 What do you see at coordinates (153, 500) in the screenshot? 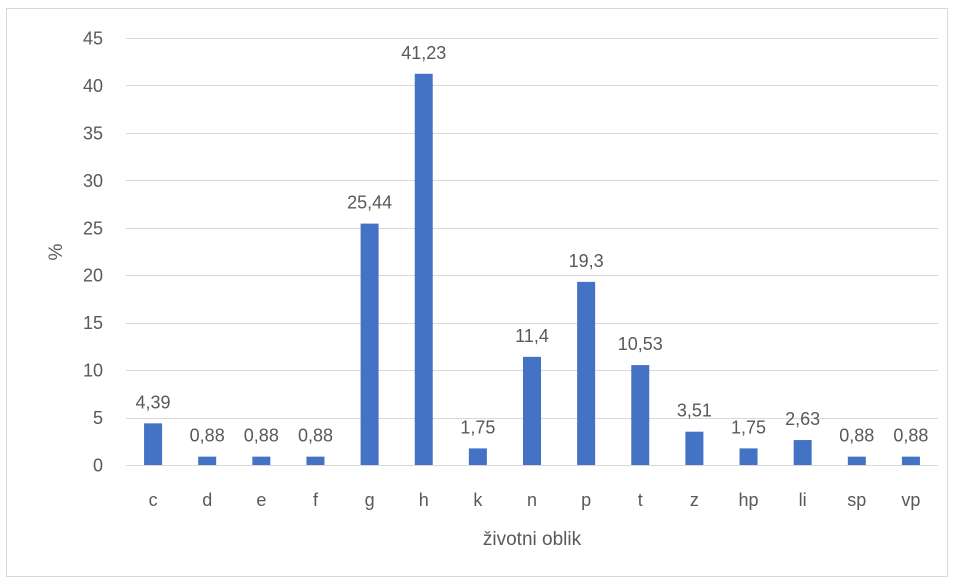
I see `x-tick-label-c: c` at bounding box center [153, 500].